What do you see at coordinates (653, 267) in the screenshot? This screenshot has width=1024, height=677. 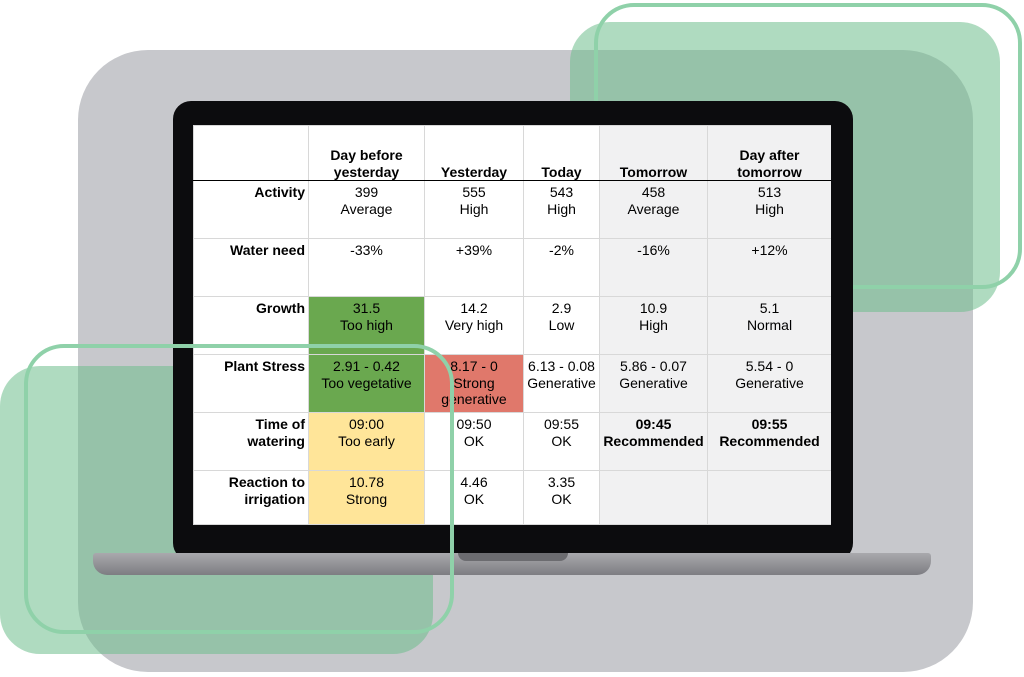 I see `cell-tomorrow: -16%` at bounding box center [653, 267].